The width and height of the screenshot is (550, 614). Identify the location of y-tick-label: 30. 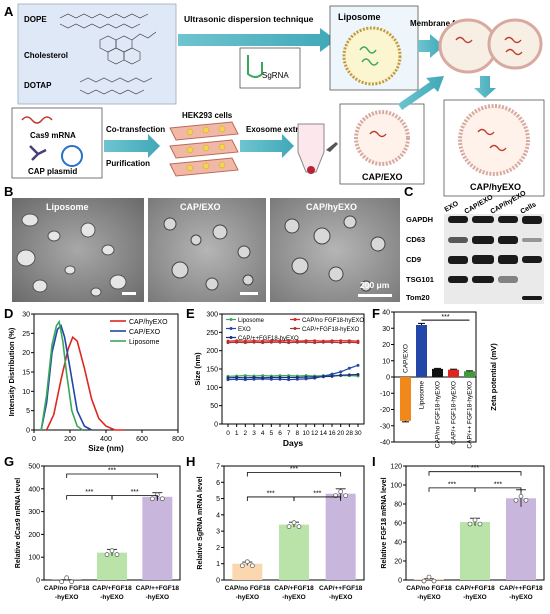
(26, 315).